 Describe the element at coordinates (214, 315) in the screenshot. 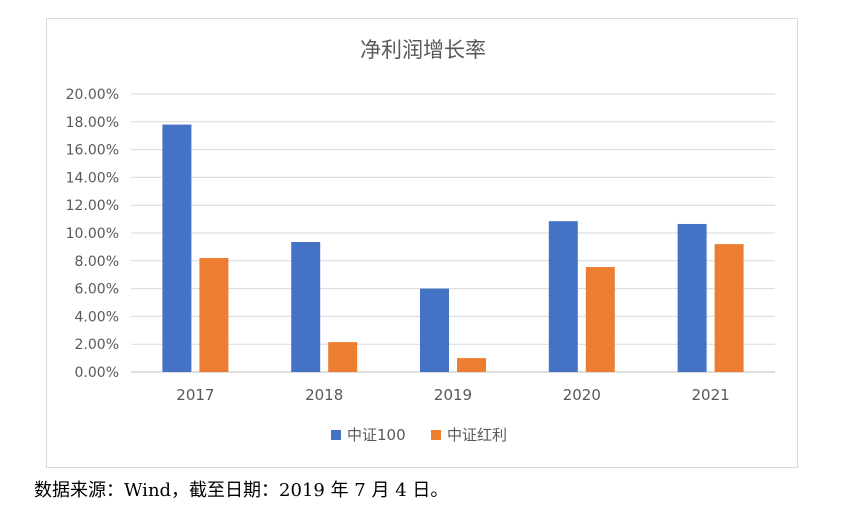

I see `bar-series2-2017` at that location.